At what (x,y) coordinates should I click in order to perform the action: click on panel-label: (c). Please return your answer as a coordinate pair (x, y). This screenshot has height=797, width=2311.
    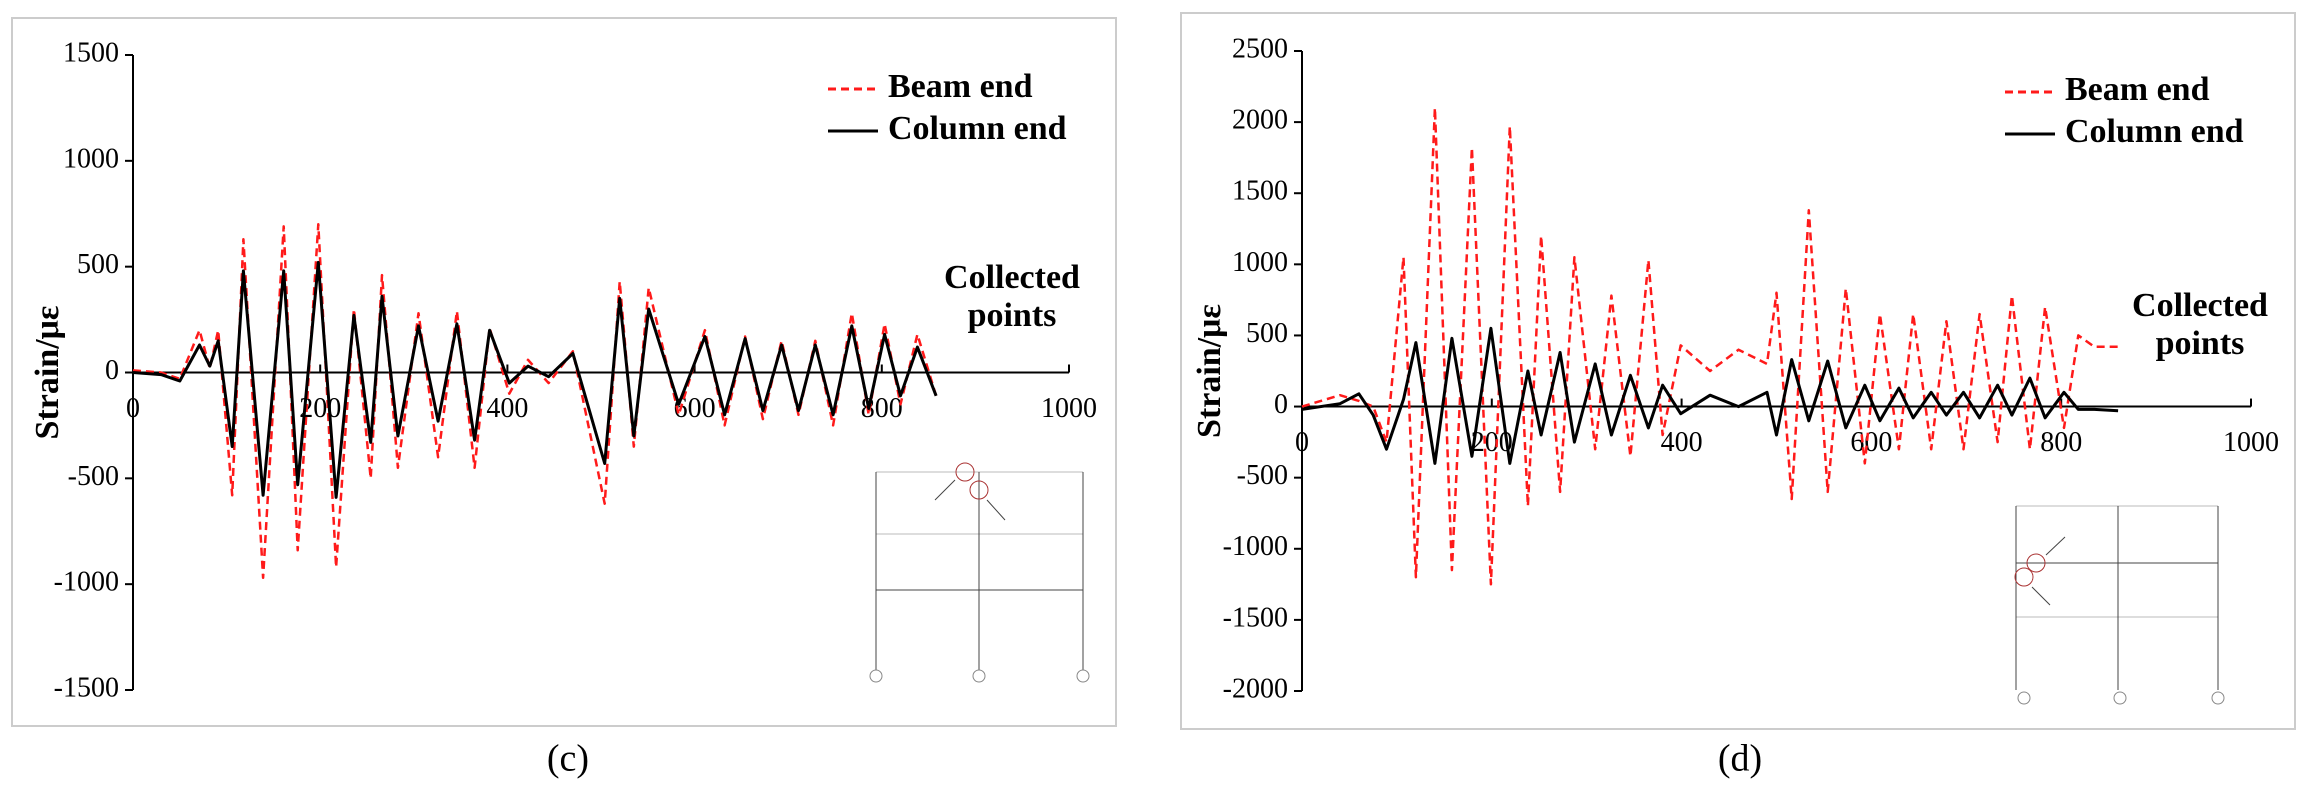
    Looking at the image, I should click on (568, 759).